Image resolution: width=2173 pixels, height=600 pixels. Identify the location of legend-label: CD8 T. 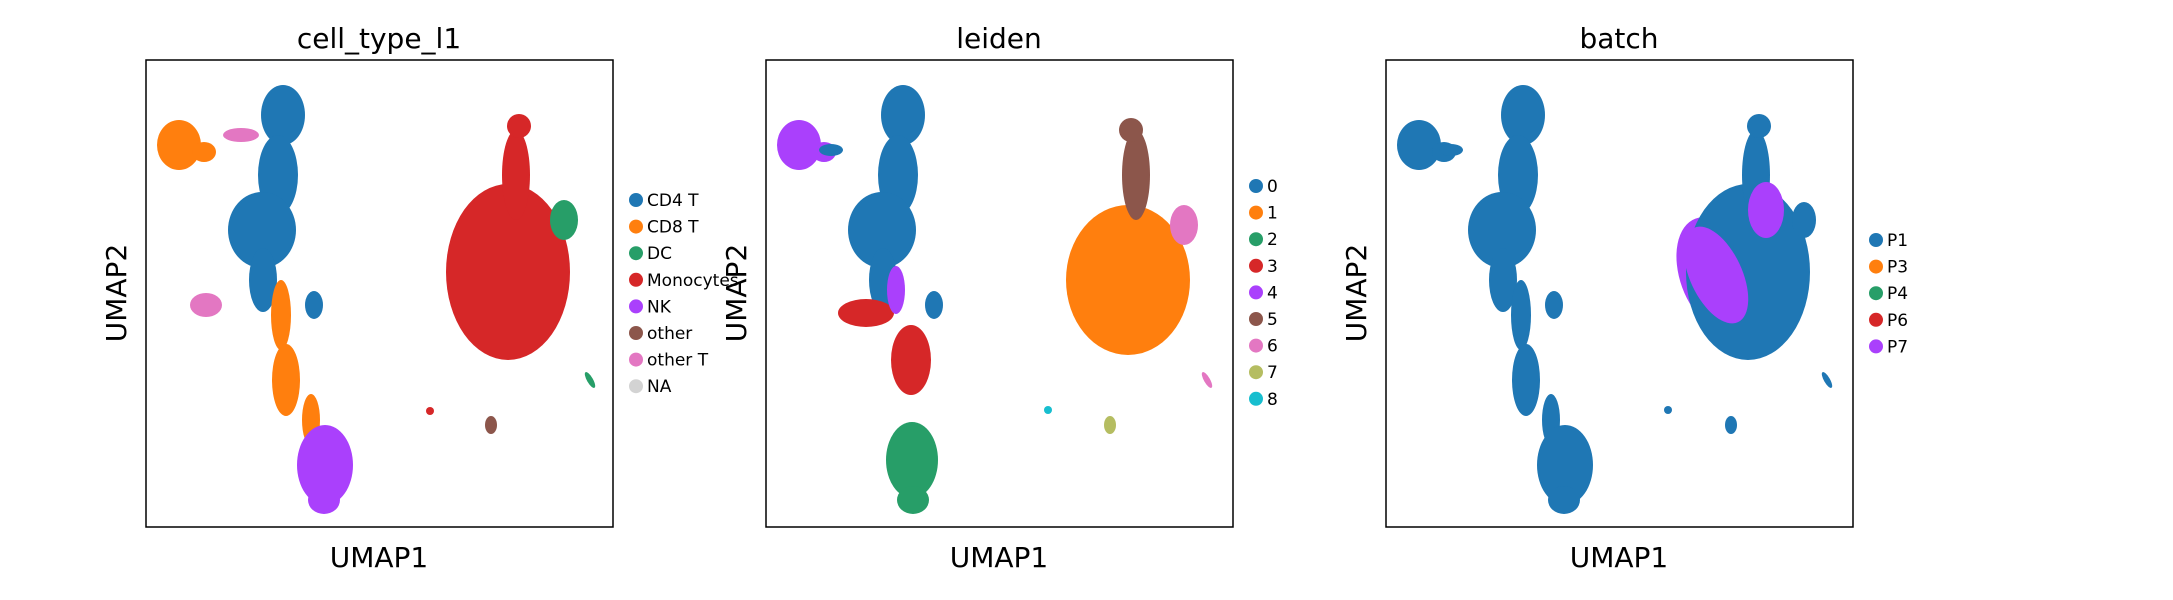
(673, 228).